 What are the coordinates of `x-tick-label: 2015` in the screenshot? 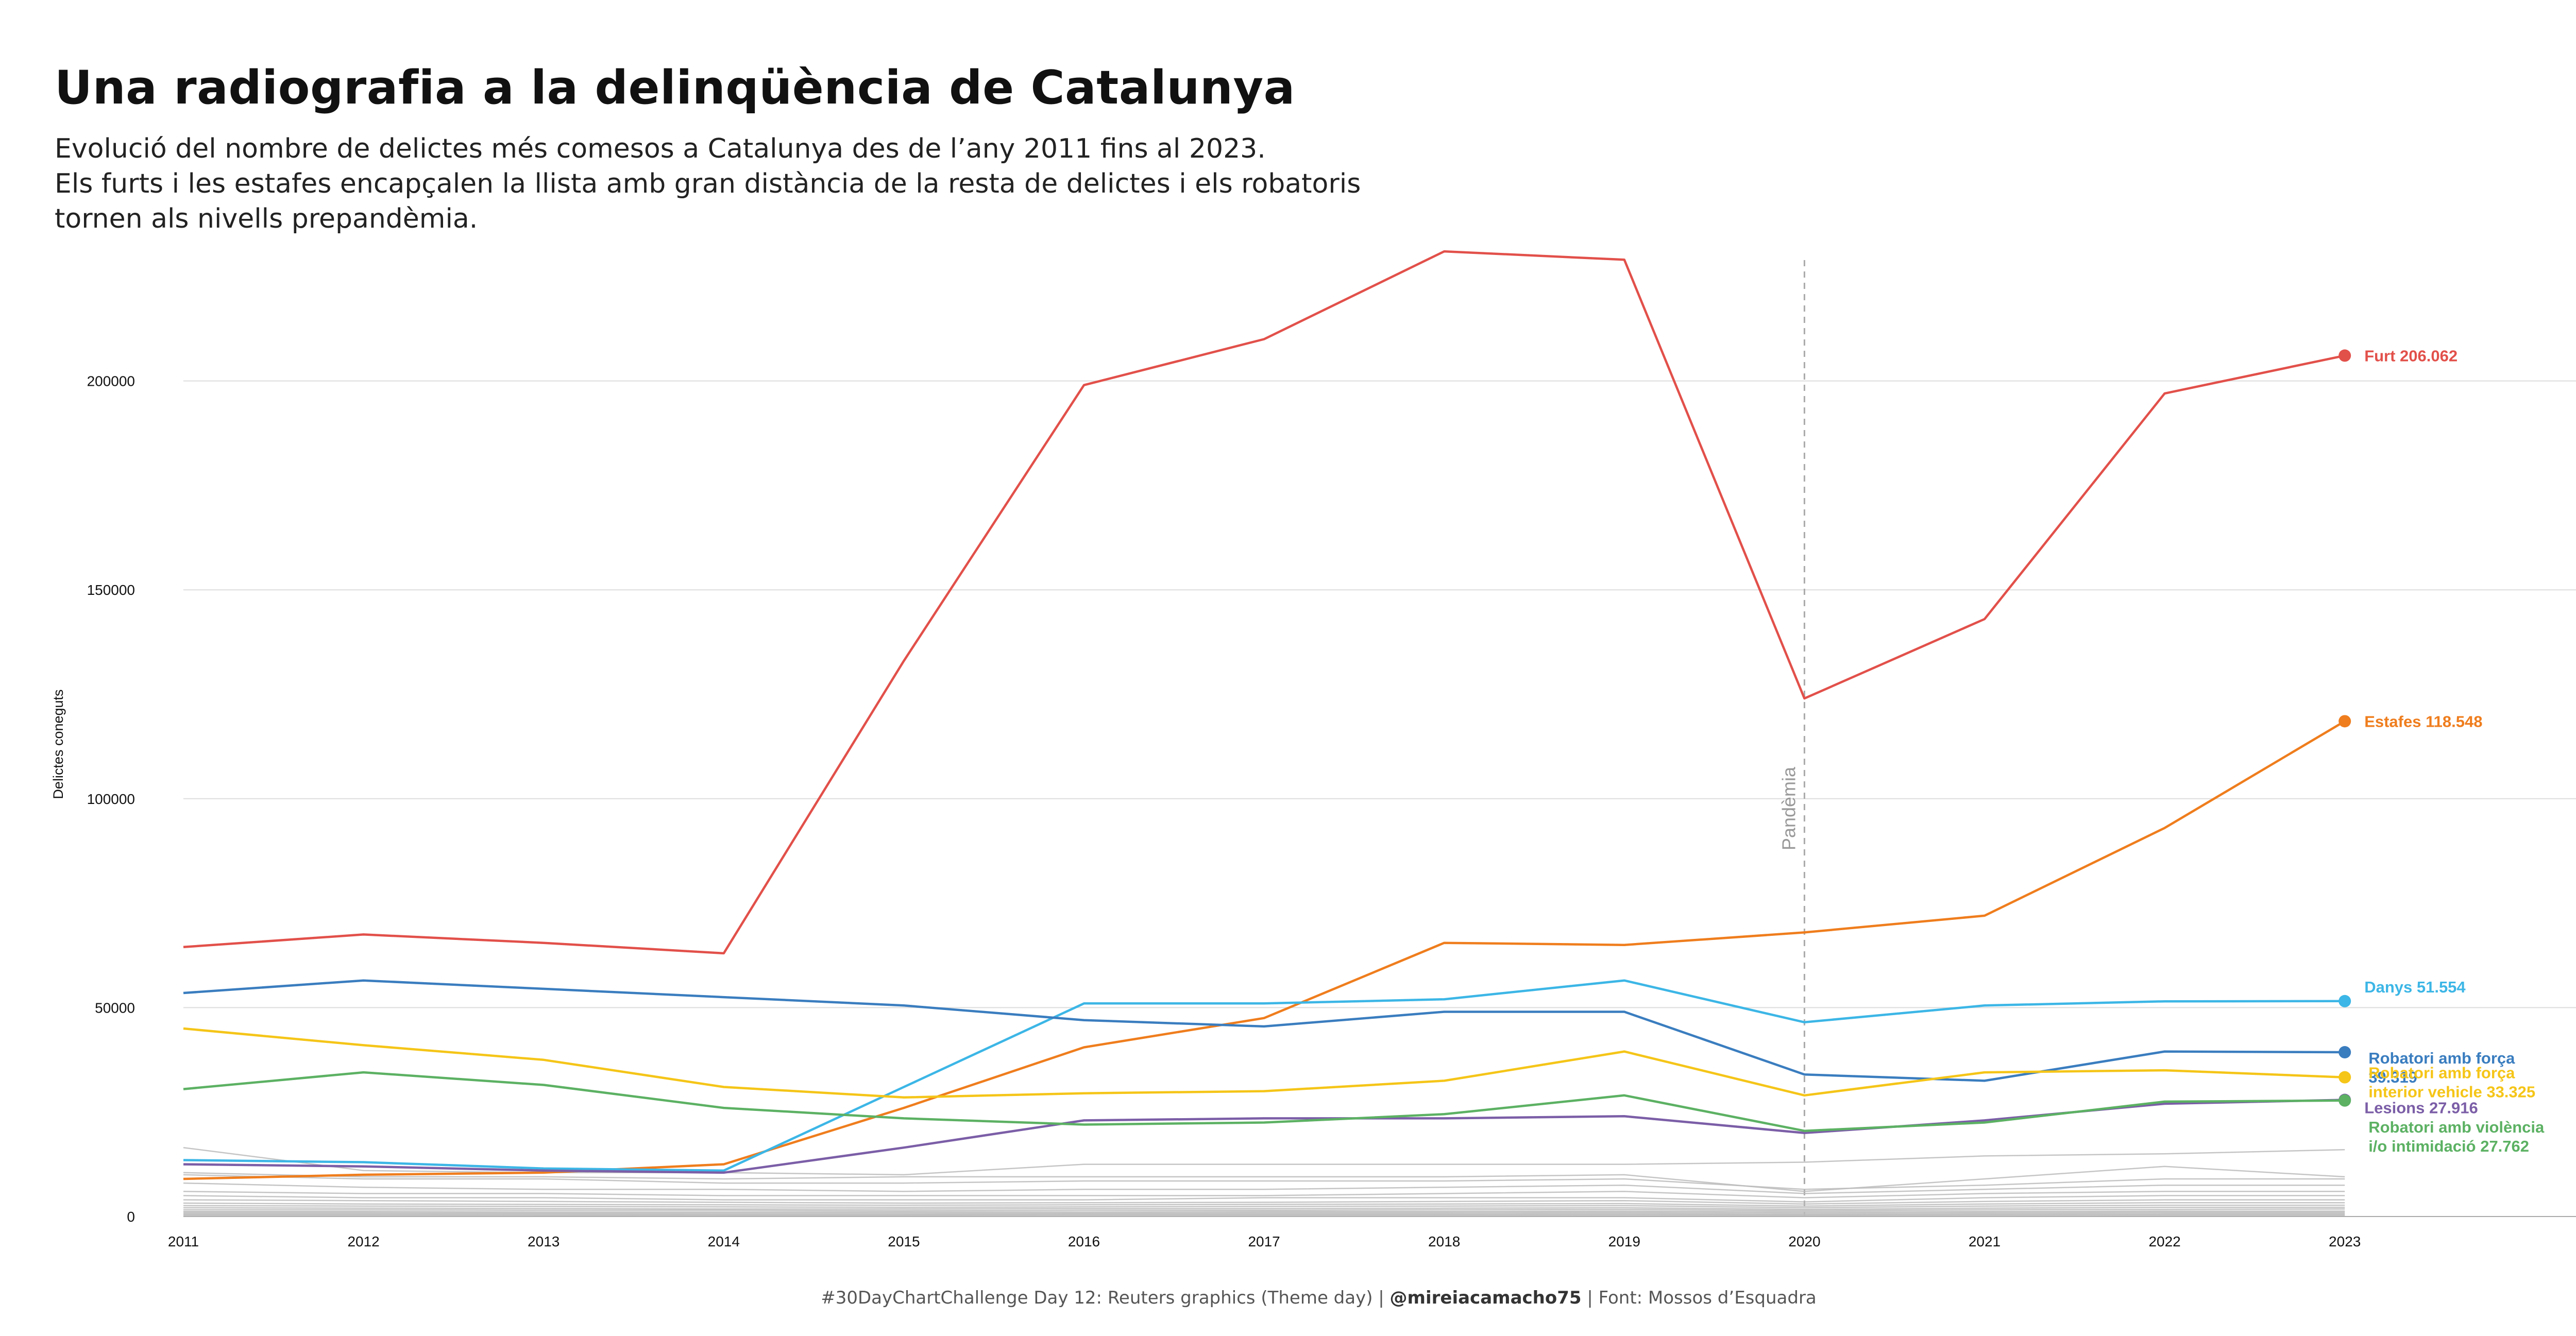 It's located at (904, 1241).